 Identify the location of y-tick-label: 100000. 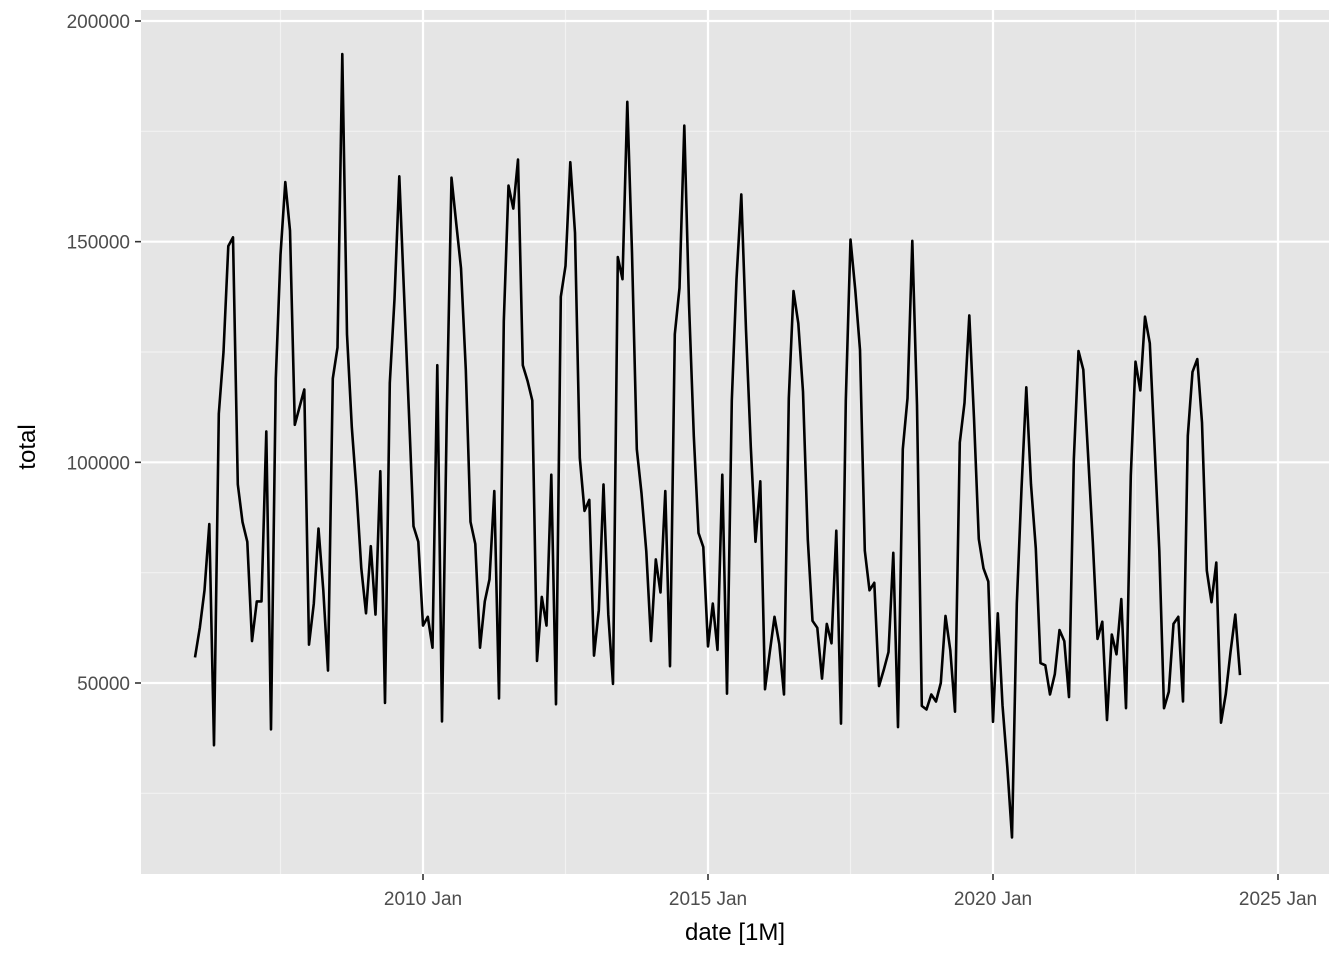
(98, 463).